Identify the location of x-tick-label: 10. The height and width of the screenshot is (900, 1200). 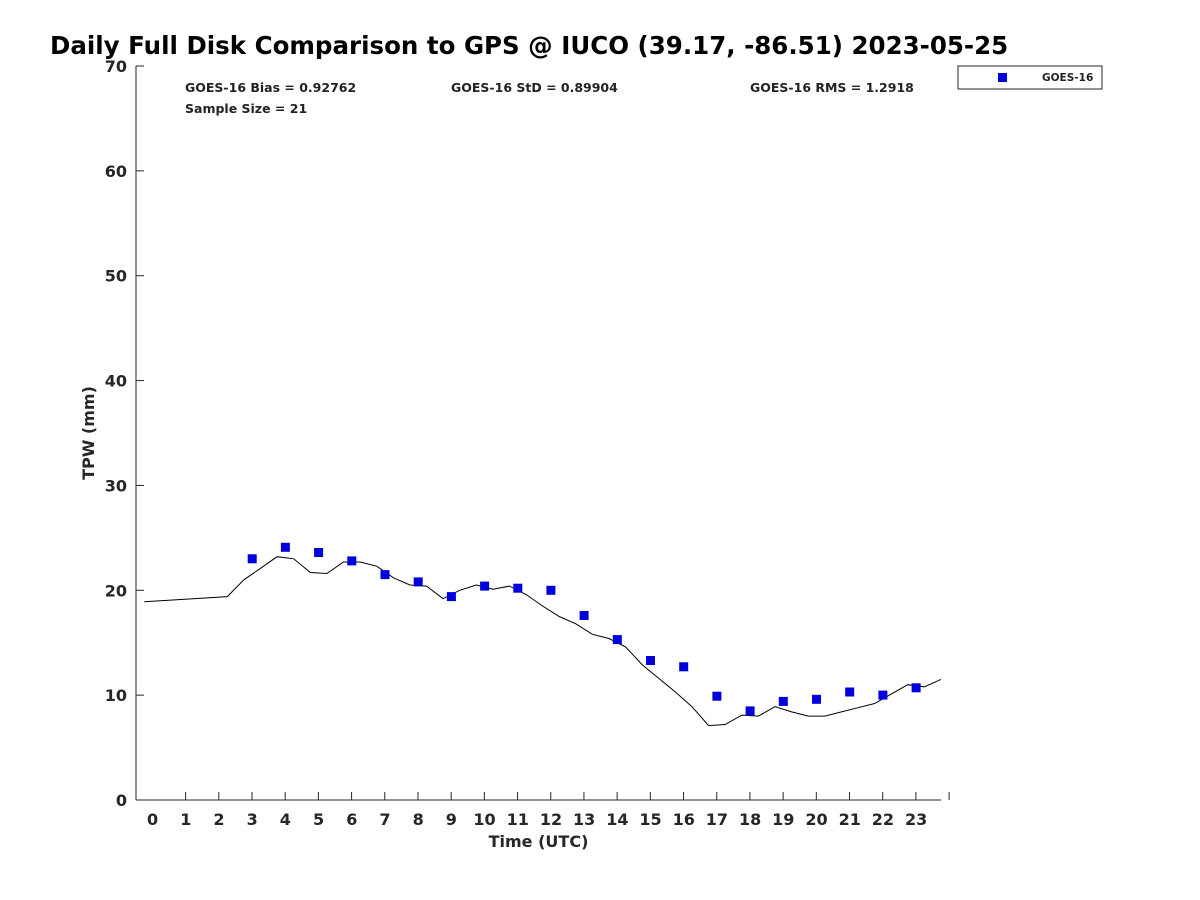
(484, 819).